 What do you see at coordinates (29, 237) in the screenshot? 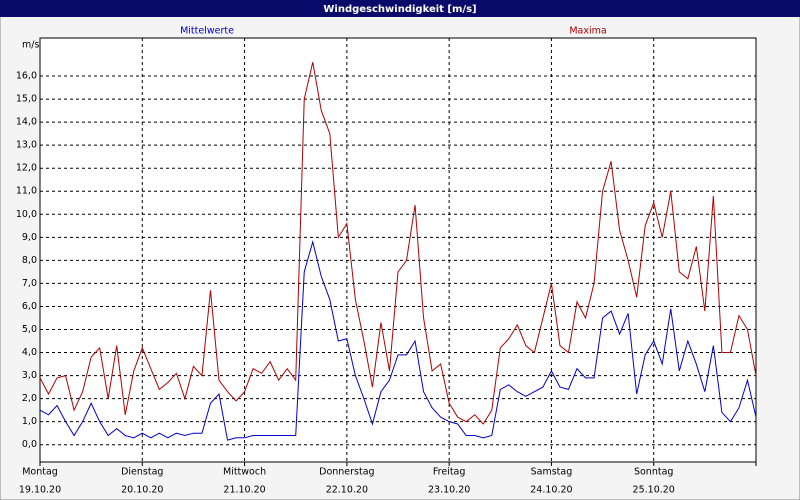
I see `y-tick-label: 9,0` at bounding box center [29, 237].